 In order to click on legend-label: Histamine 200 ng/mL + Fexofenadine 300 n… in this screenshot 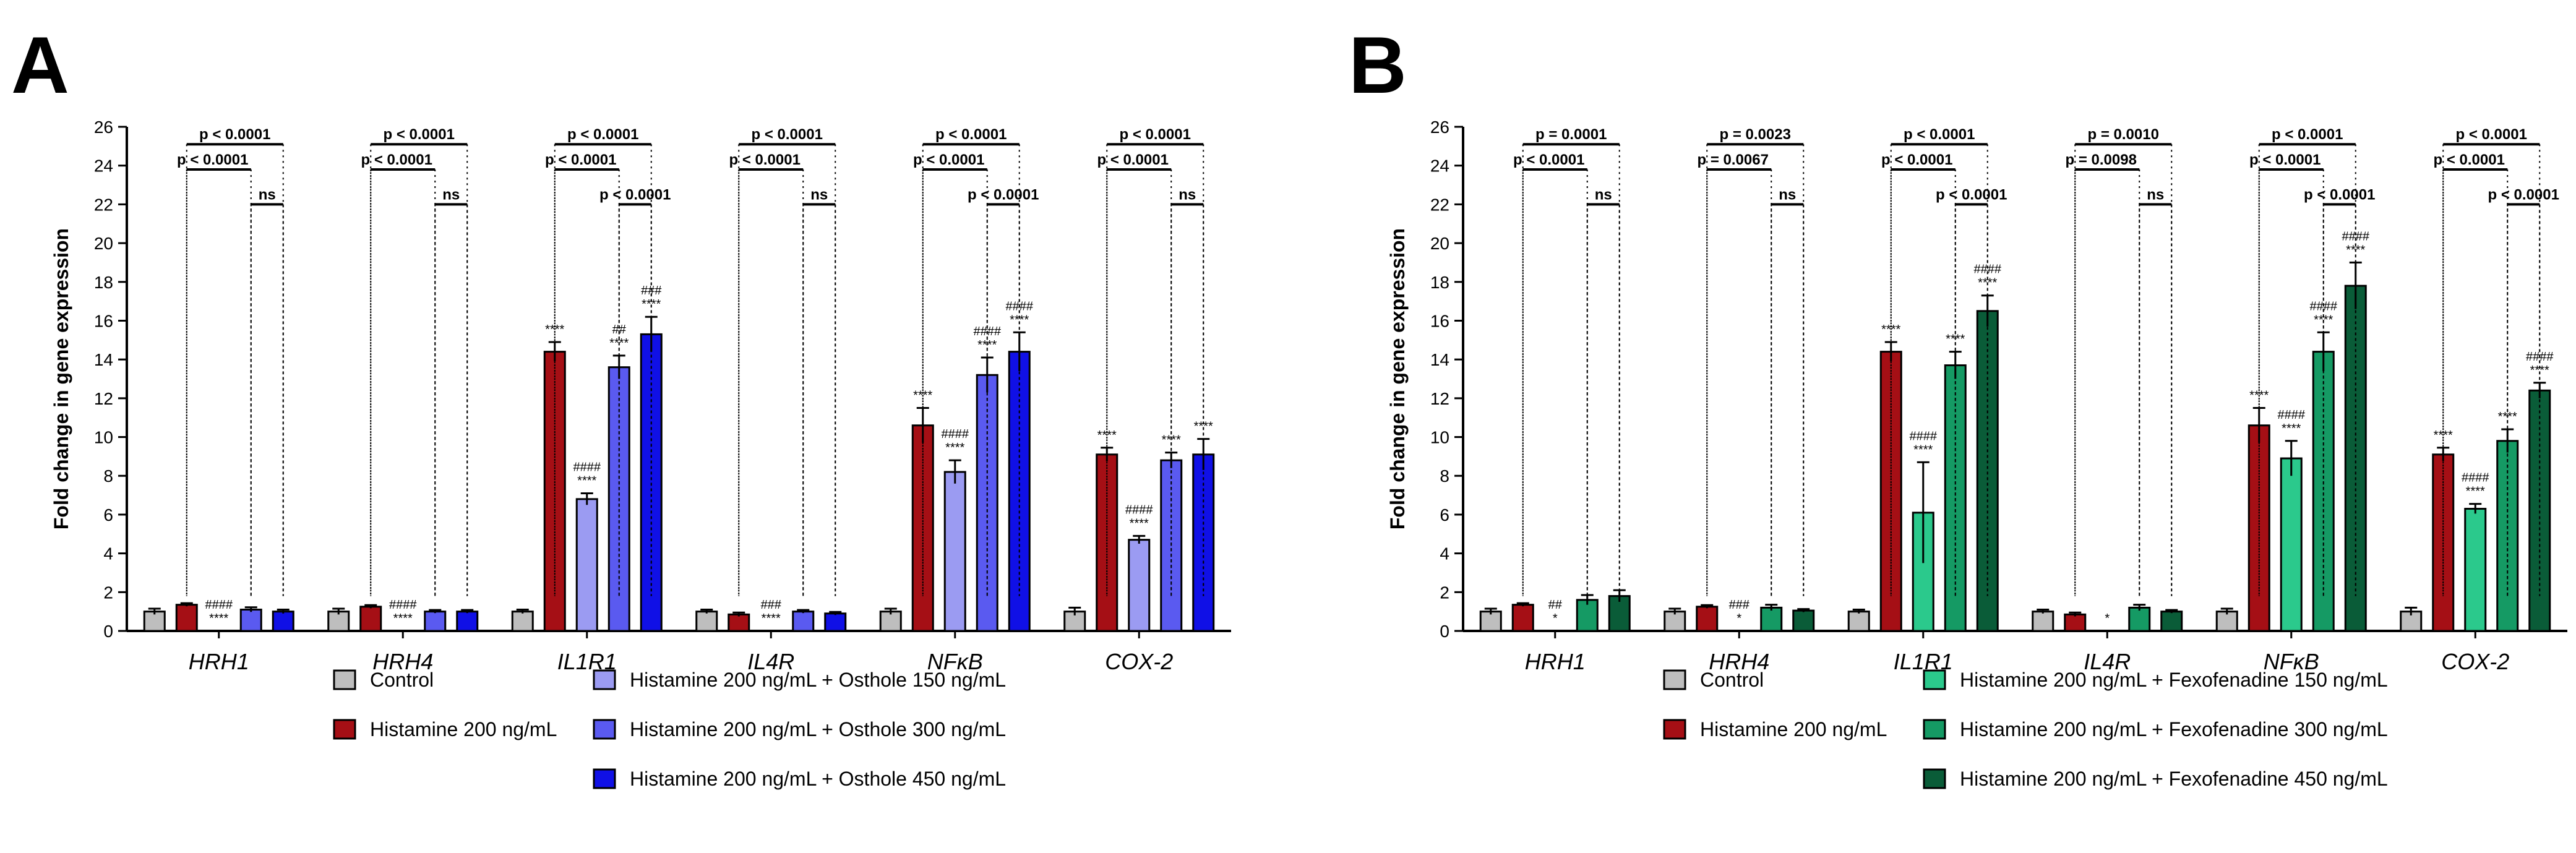, I will do `click(2174, 729)`.